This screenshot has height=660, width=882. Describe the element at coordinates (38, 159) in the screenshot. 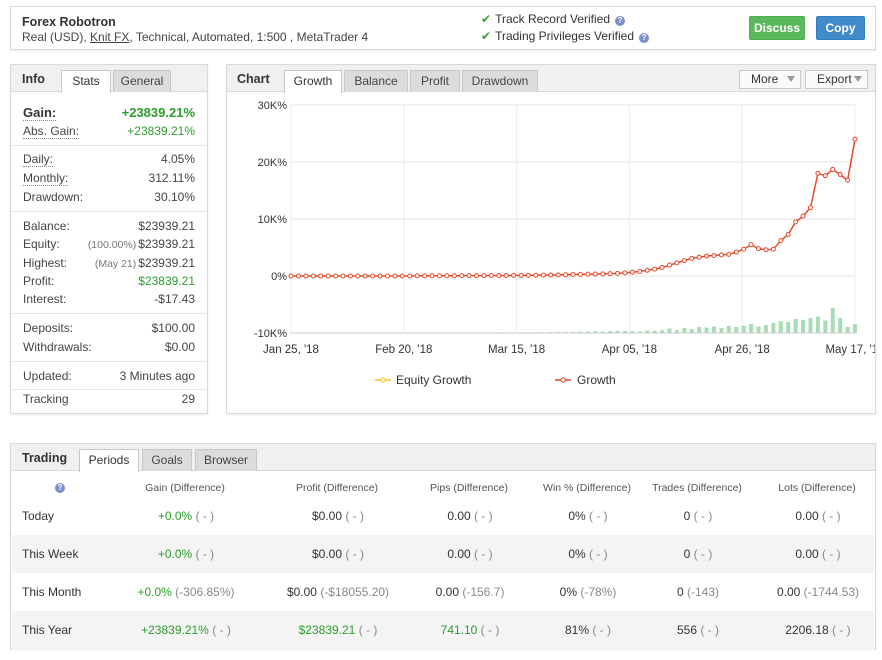

I see `daily-label: Daily:` at that location.